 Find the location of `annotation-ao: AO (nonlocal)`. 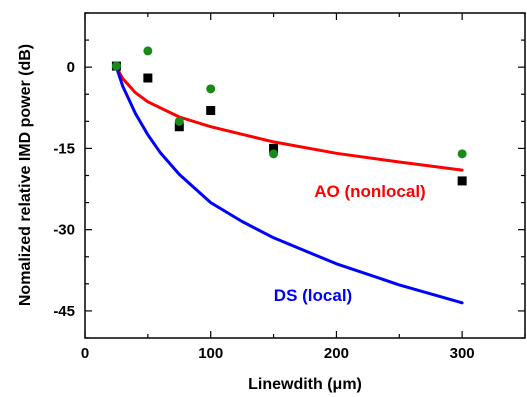

annotation-ao: AO (nonlocal) is located at coordinates (369, 191).